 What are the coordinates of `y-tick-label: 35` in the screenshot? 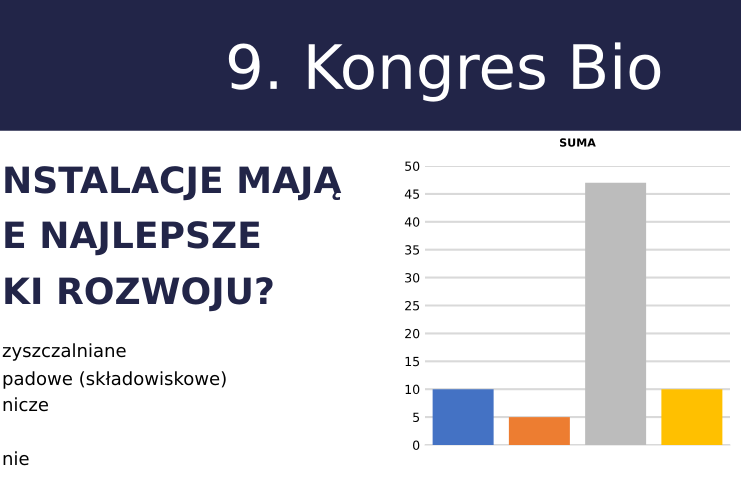 It's located at (412, 250).